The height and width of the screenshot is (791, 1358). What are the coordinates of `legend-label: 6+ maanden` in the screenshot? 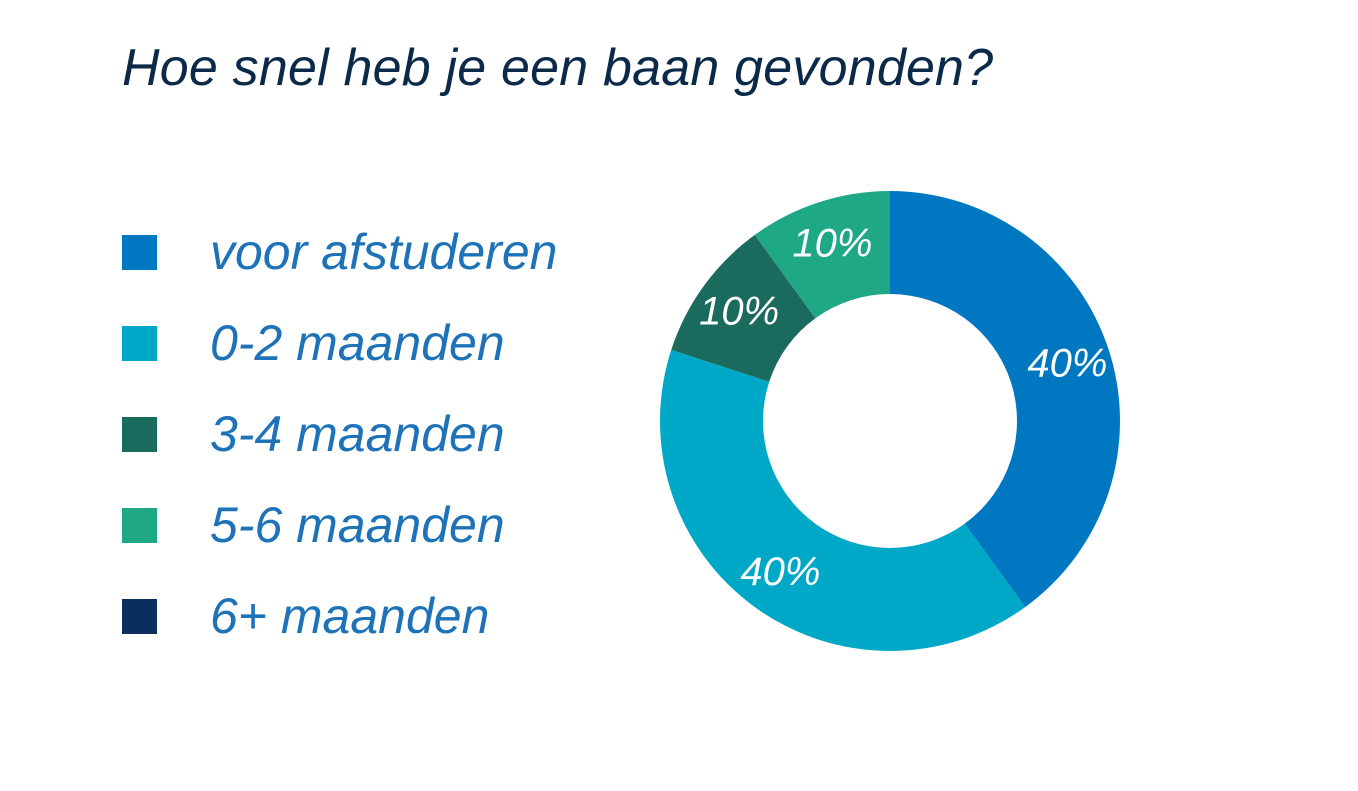 It's located at (350, 616).